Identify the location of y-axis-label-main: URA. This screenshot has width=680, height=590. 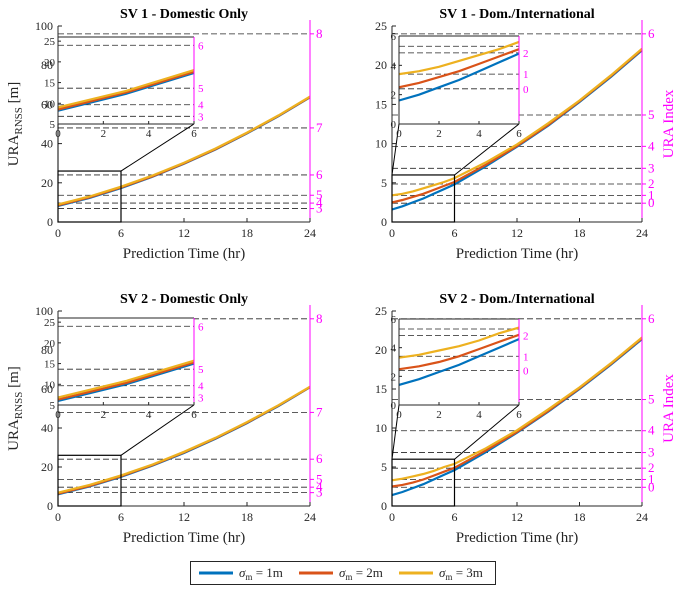
(14, 435).